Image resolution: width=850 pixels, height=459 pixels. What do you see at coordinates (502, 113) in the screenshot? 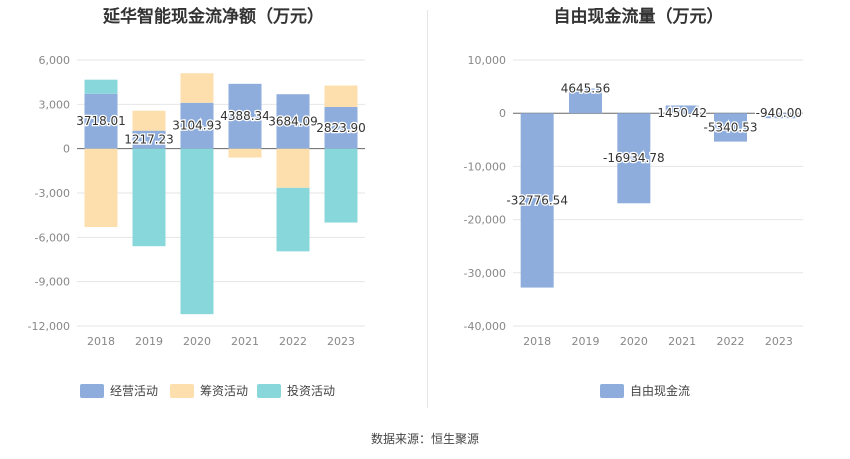
I see `right-ytick-label: 0` at bounding box center [502, 113].